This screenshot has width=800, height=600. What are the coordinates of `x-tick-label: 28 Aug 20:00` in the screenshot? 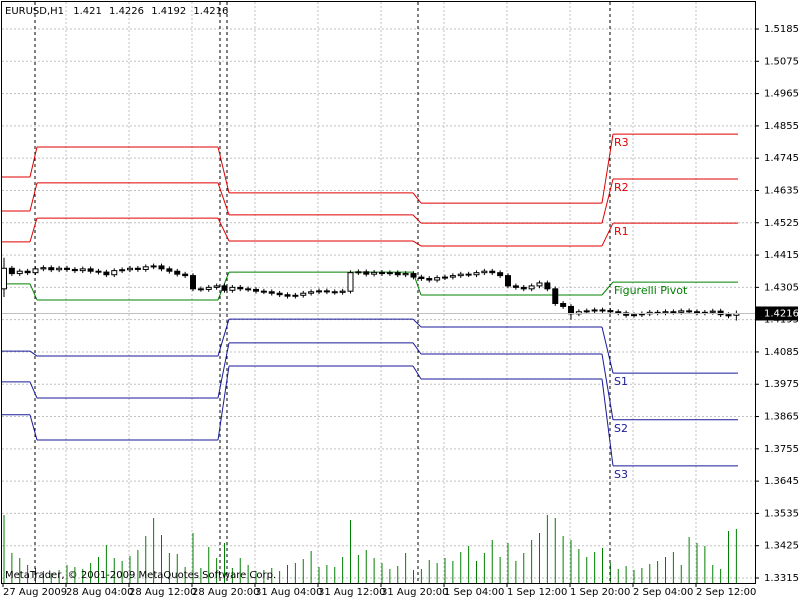 It's located at (225, 592).